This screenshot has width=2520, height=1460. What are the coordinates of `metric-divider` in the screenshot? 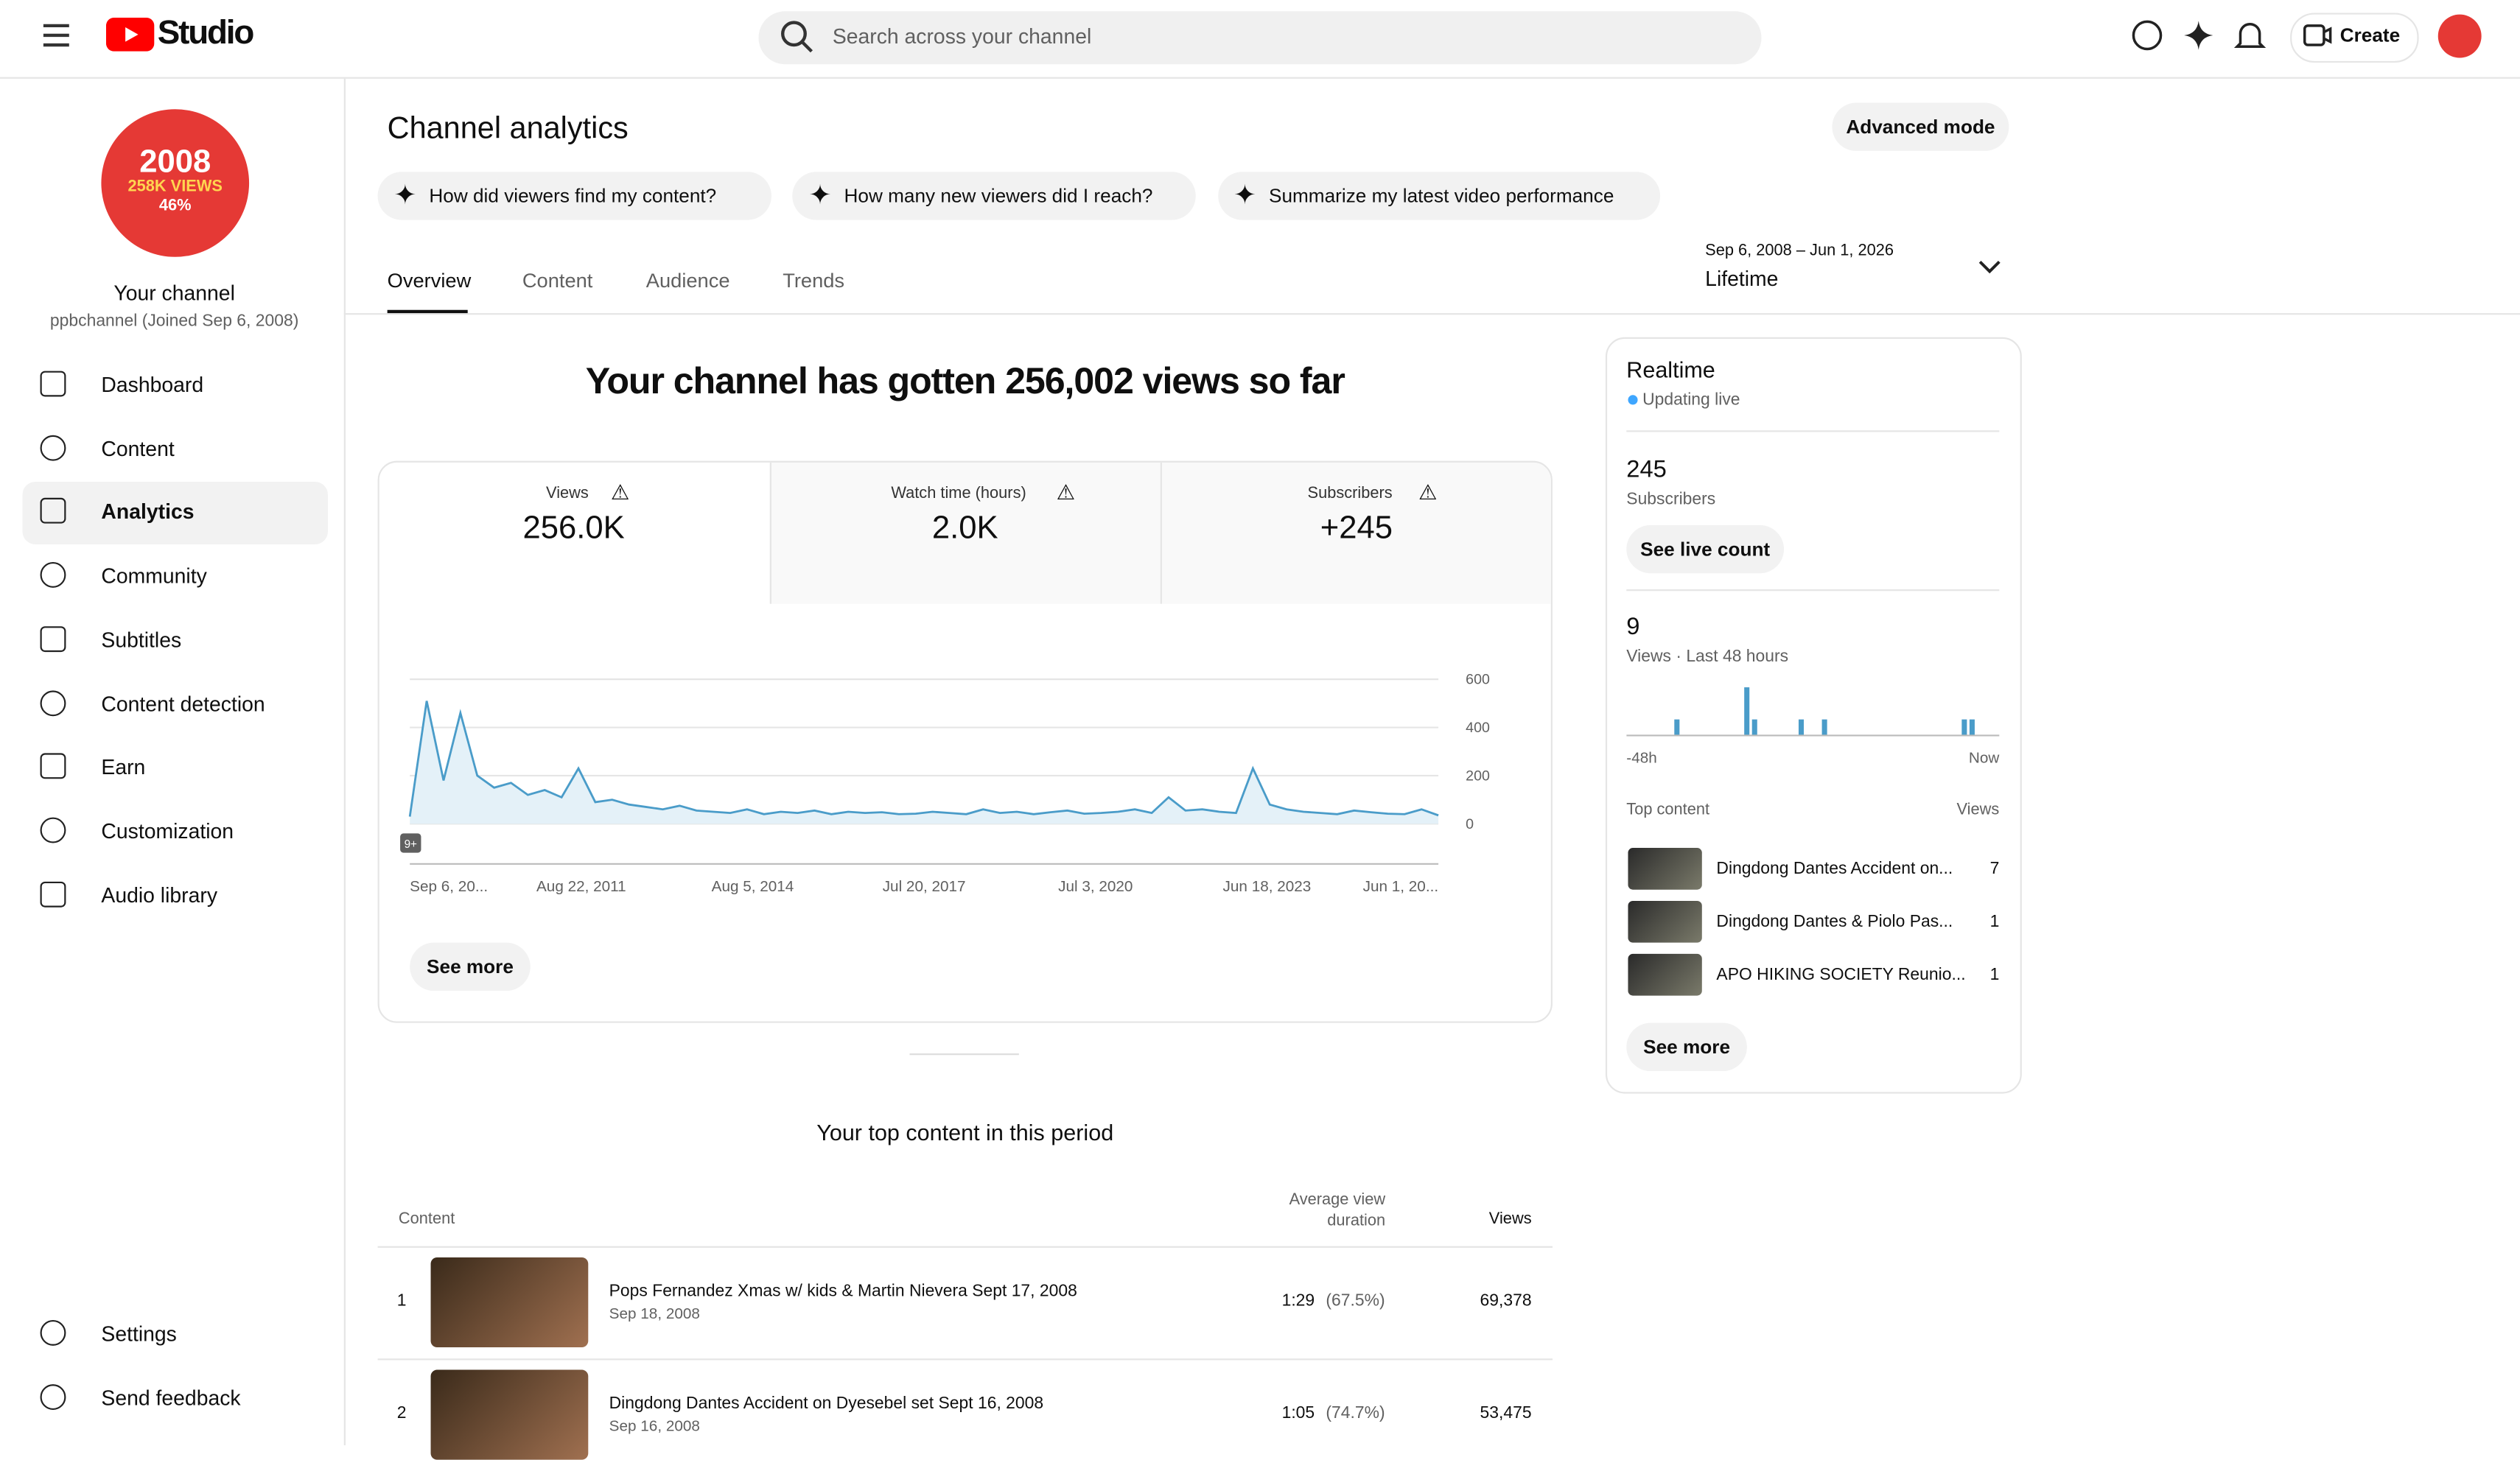 It's located at (770, 533).